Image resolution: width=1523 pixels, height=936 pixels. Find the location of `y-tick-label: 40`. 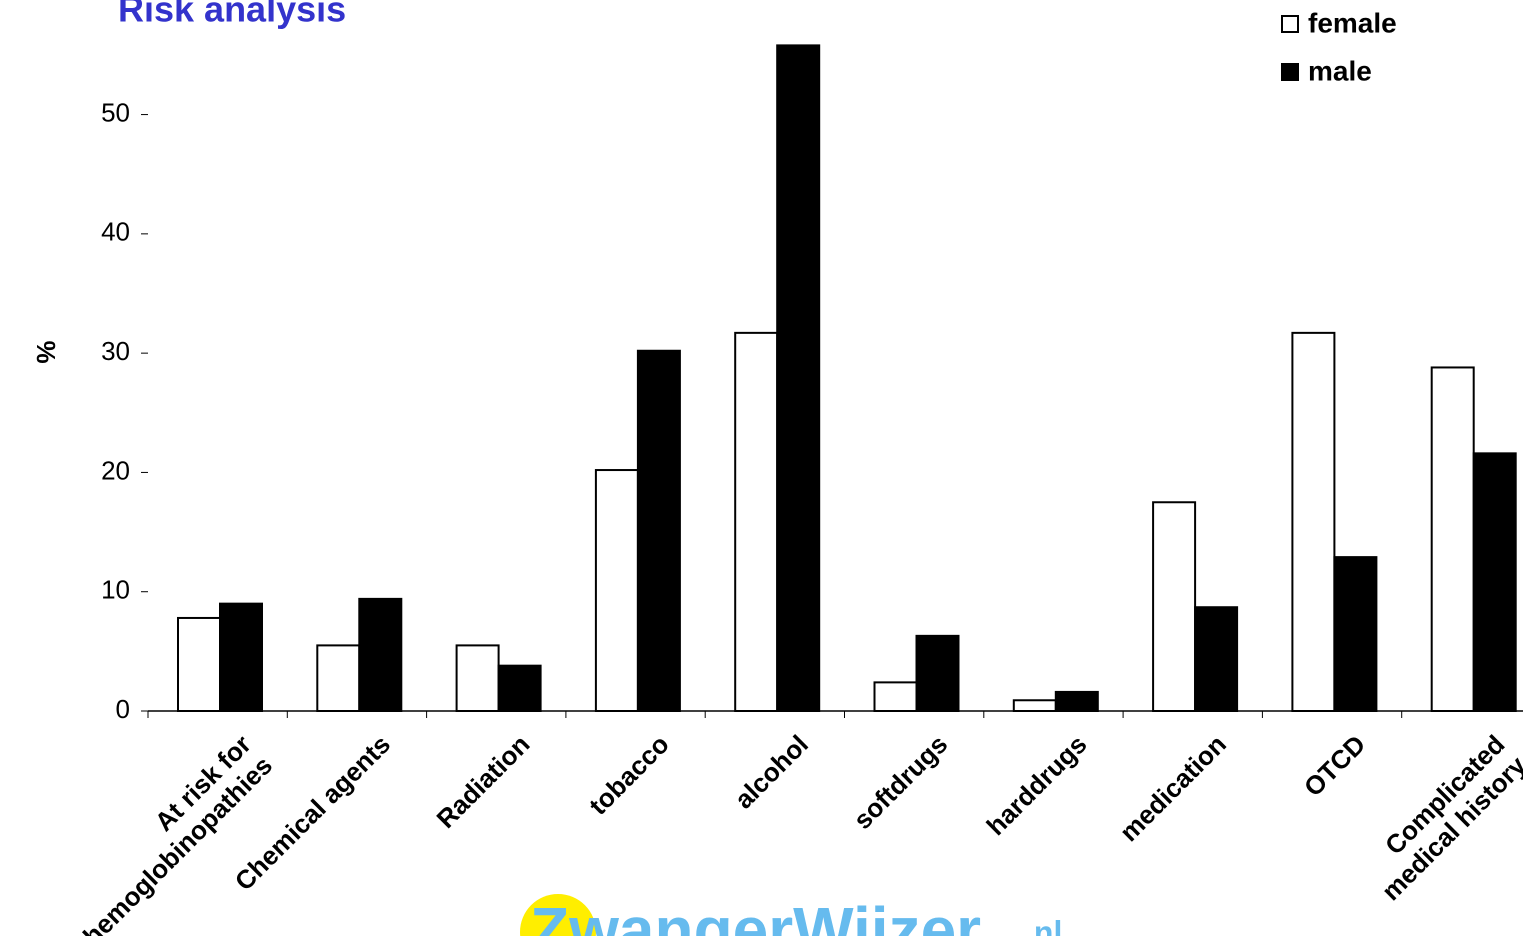

y-tick-label: 40 is located at coordinates (115, 232).